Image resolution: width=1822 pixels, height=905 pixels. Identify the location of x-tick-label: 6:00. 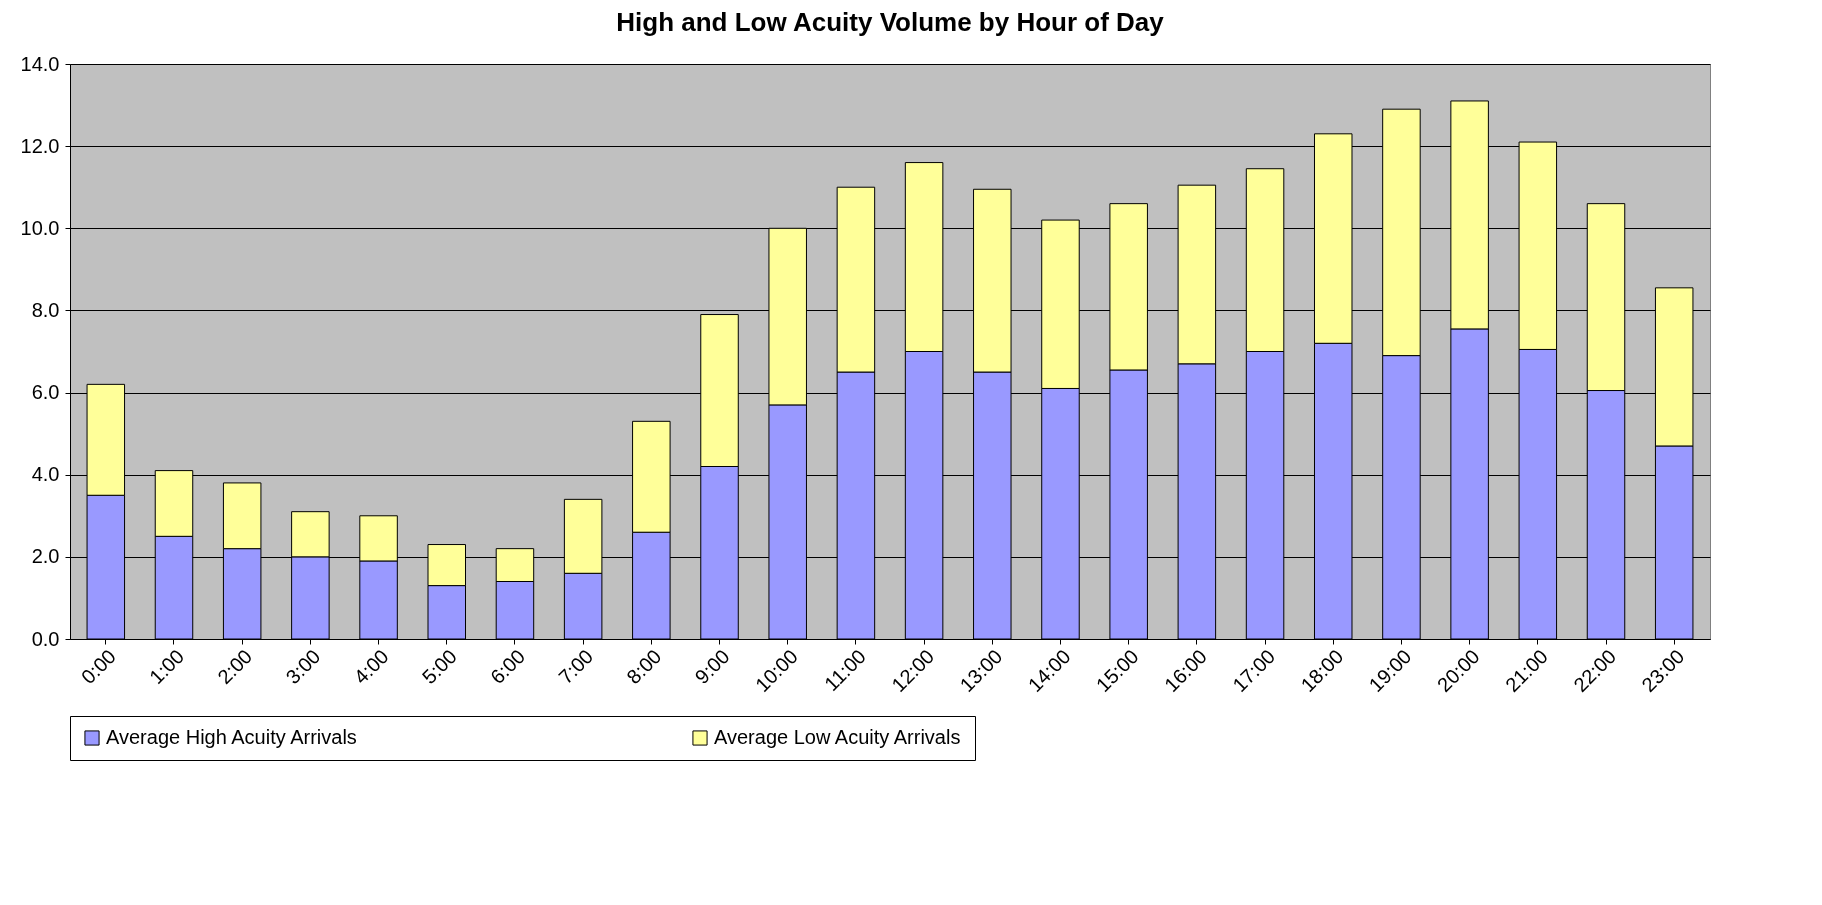
(508, 667).